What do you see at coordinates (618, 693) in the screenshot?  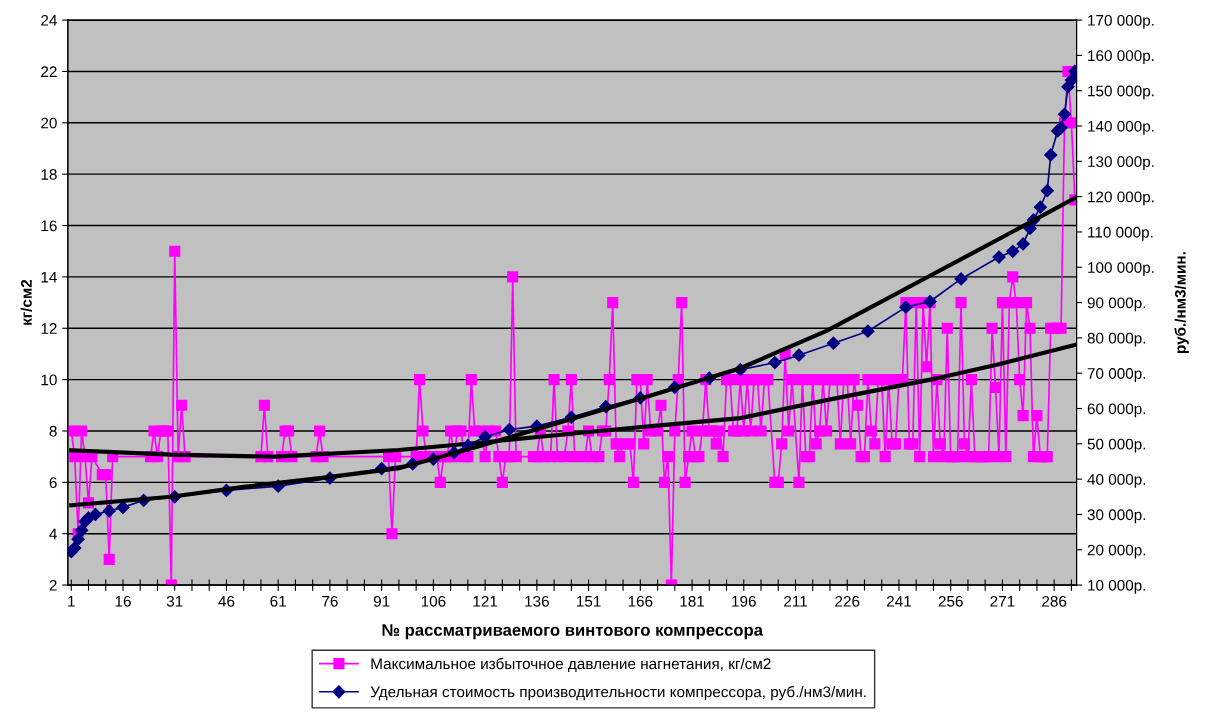 I see `legend-label: Удельная стоимость производительности компрессора, руб./нм3/мин.` at bounding box center [618, 693].